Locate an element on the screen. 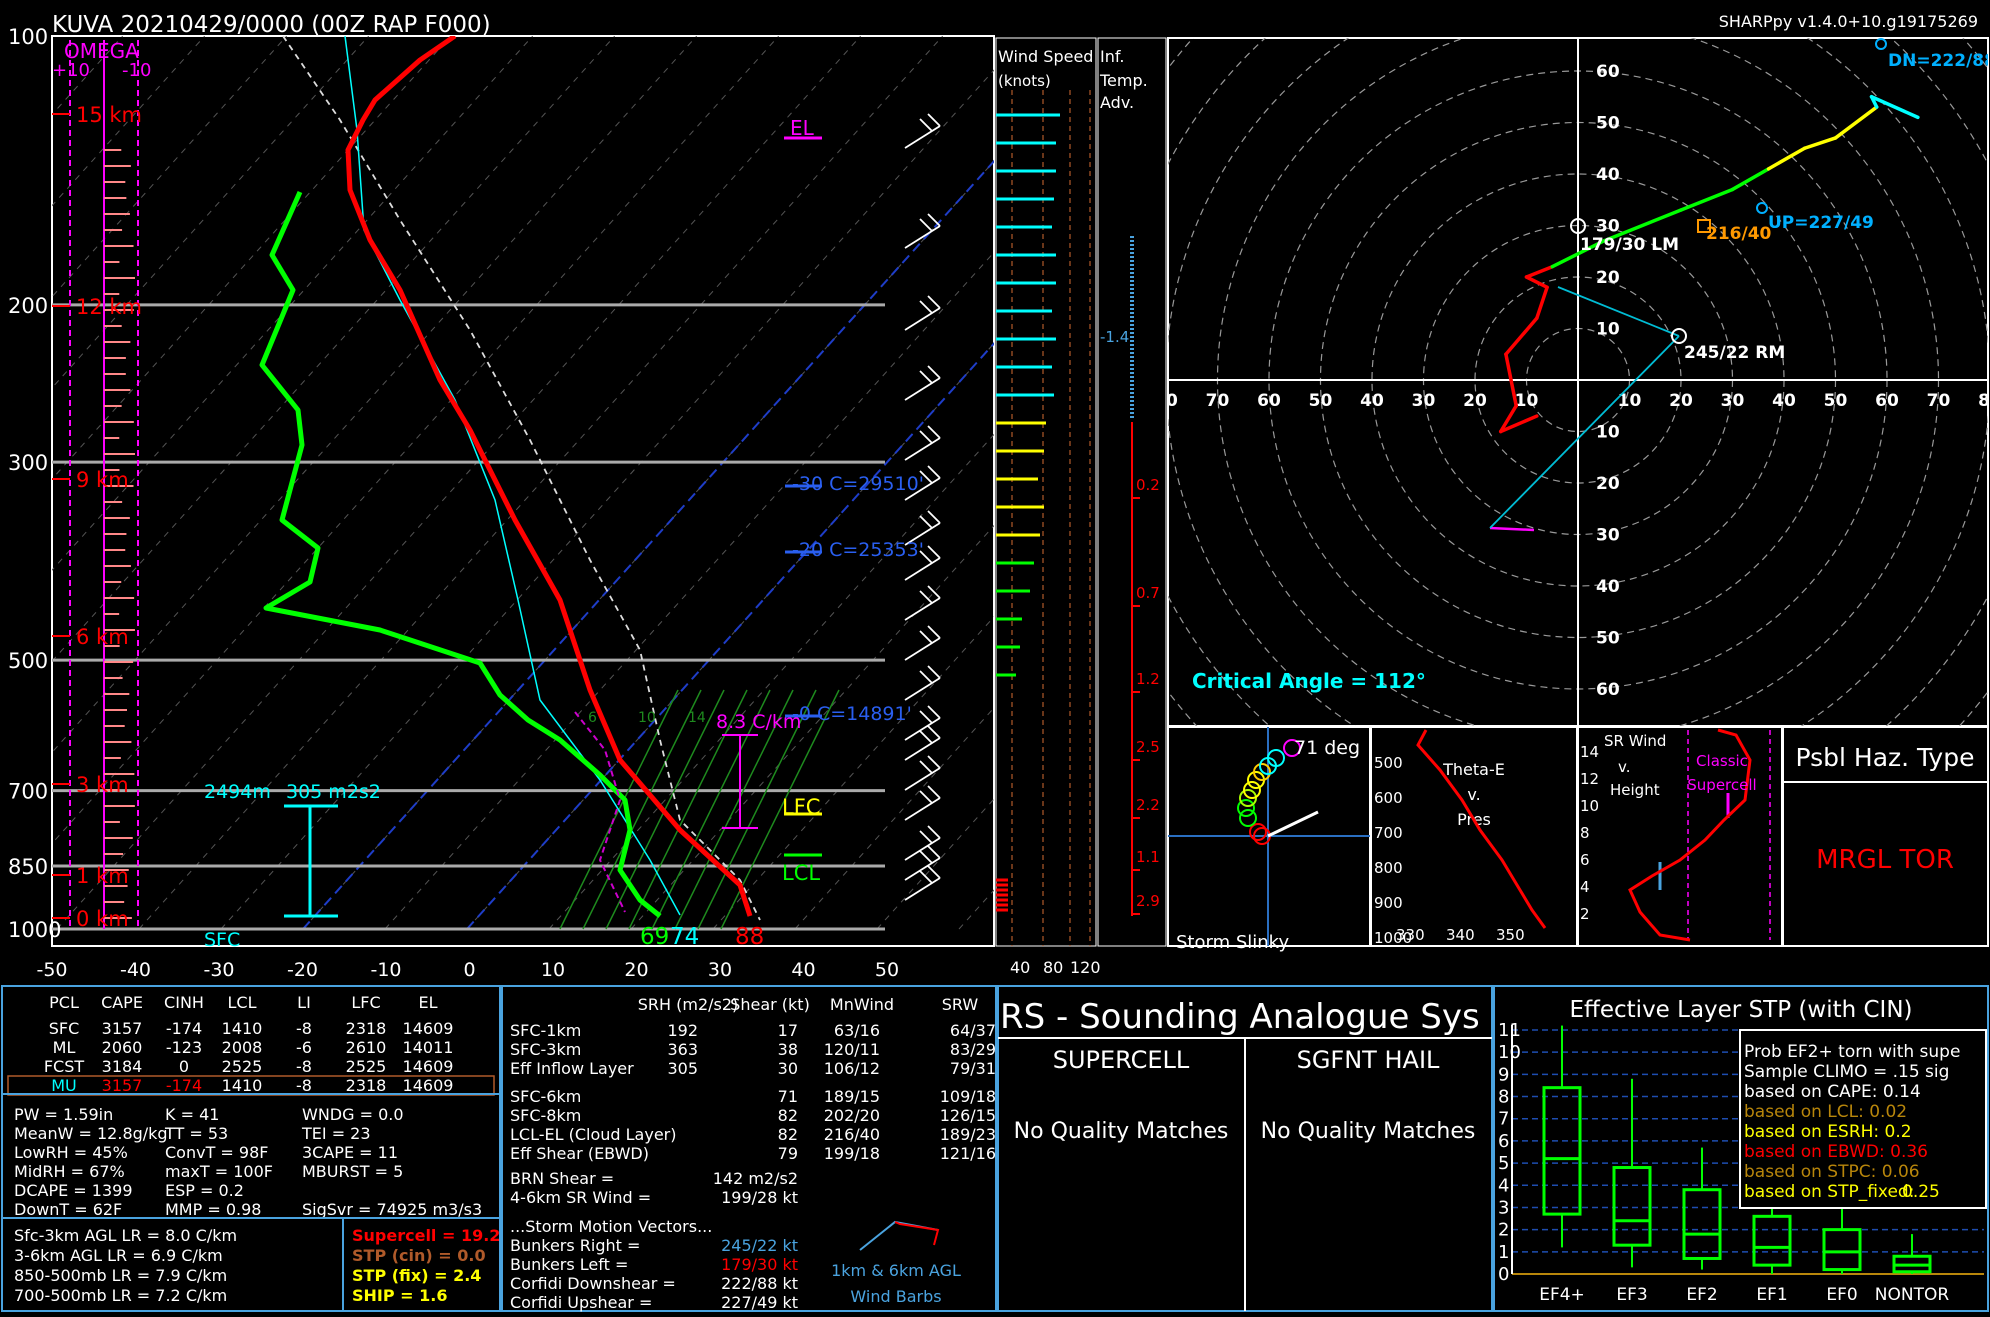 The image size is (1990, 1317). kin-header: Shear (kt) is located at coordinates (770, 1004).